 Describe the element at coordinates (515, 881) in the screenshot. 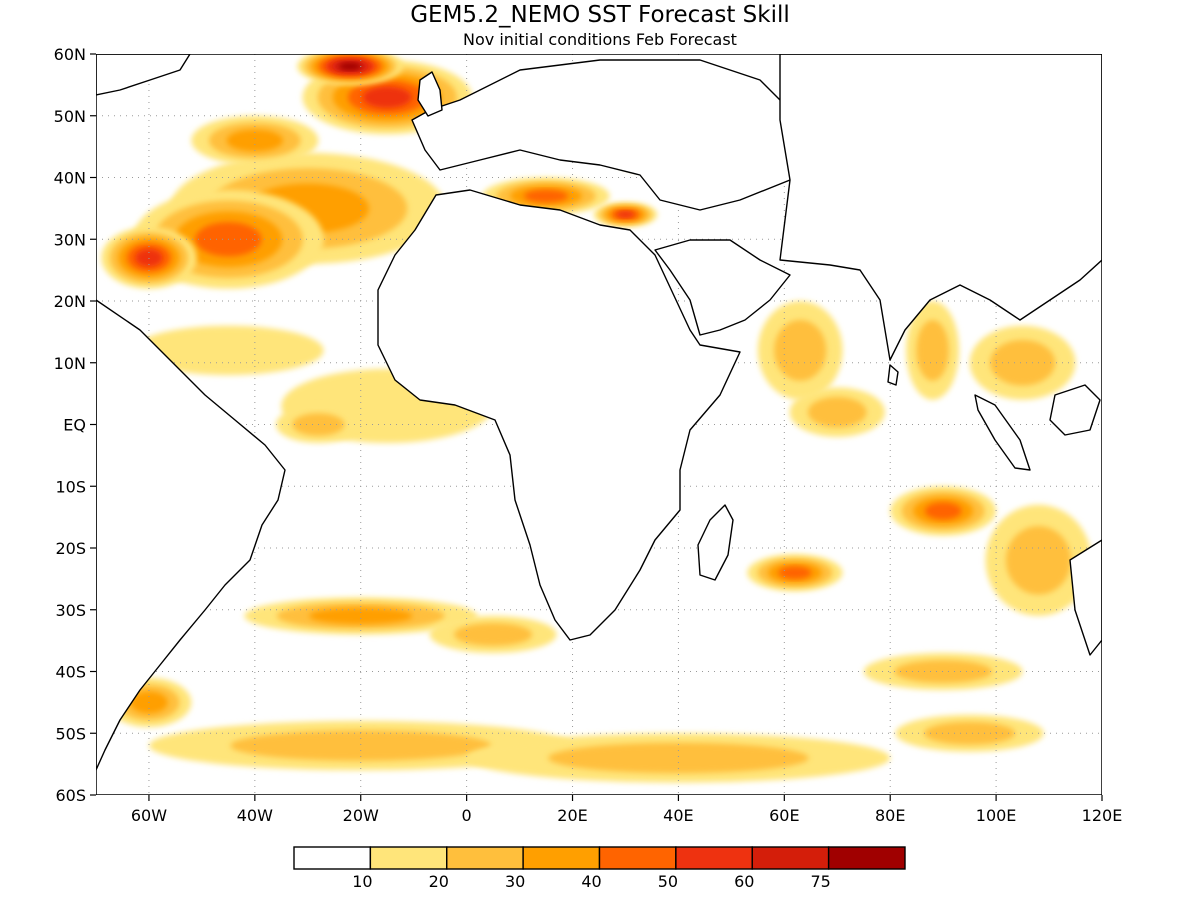

I see `colorbar-label-2: 30` at that location.